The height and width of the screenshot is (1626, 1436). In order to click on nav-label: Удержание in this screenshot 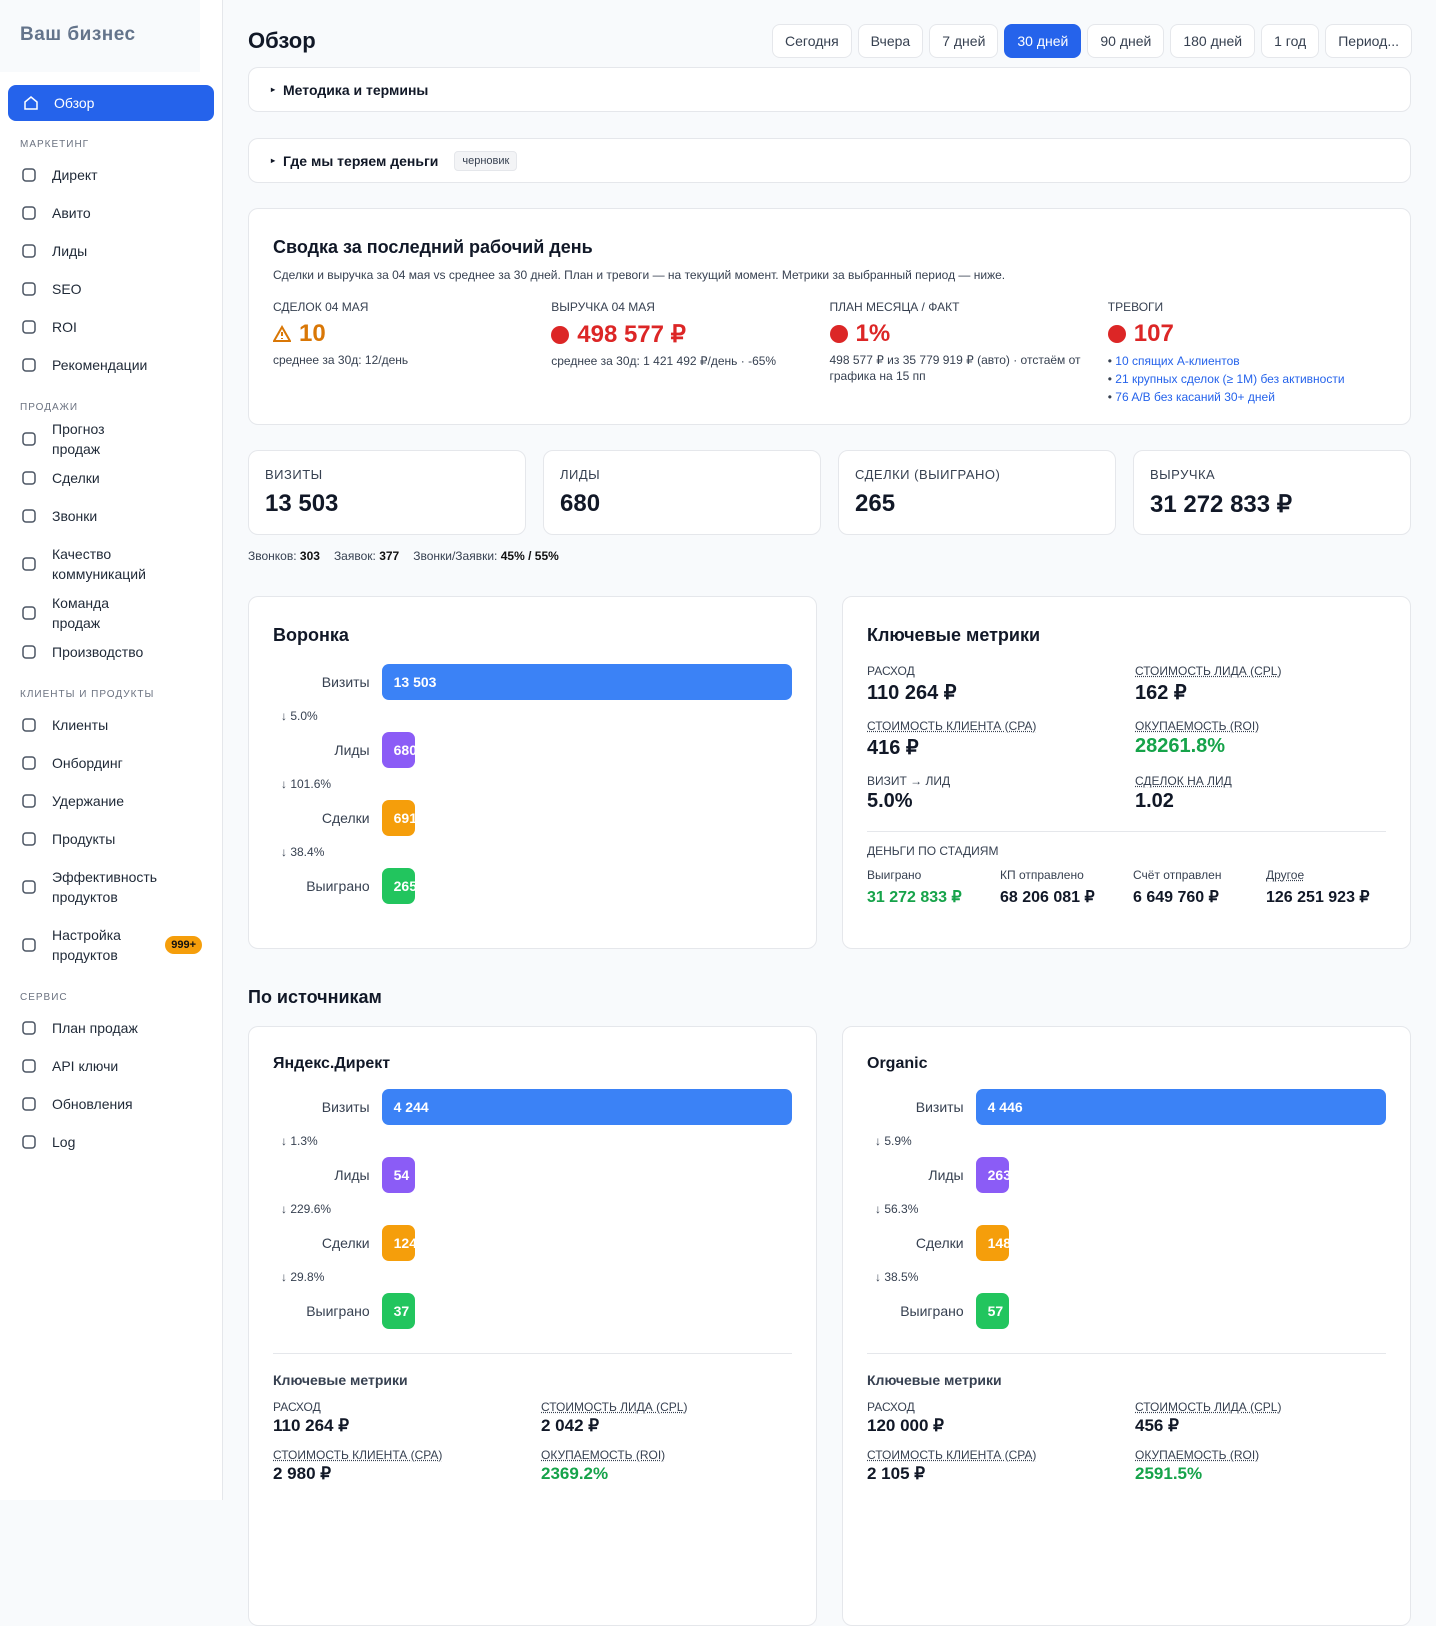, I will do `click(102, 801)`.